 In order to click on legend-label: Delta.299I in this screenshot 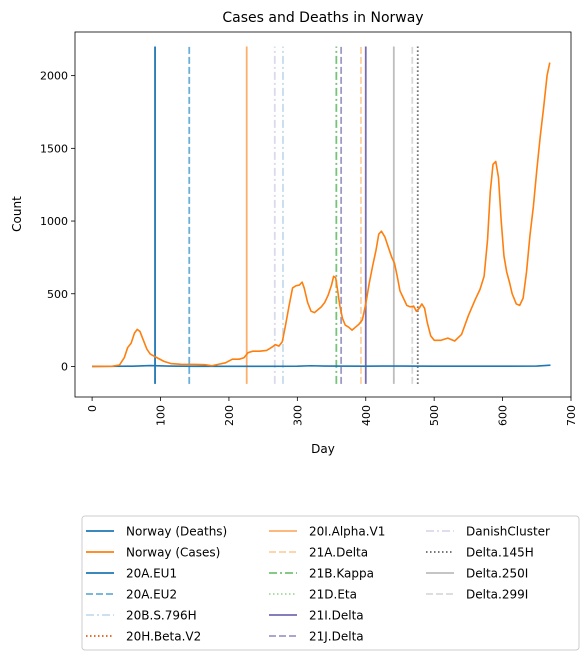, I will do `click(497, 595)`.